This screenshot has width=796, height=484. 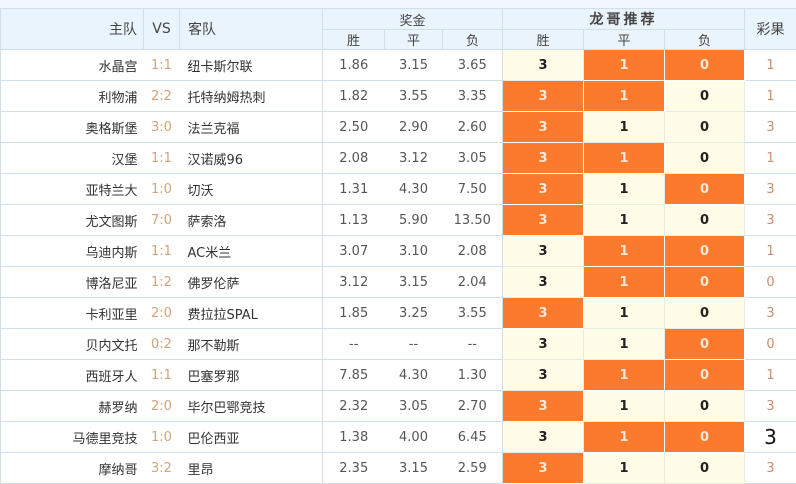 I want to click on home-team: 乌迪内斯, so click(x=72, y=251).